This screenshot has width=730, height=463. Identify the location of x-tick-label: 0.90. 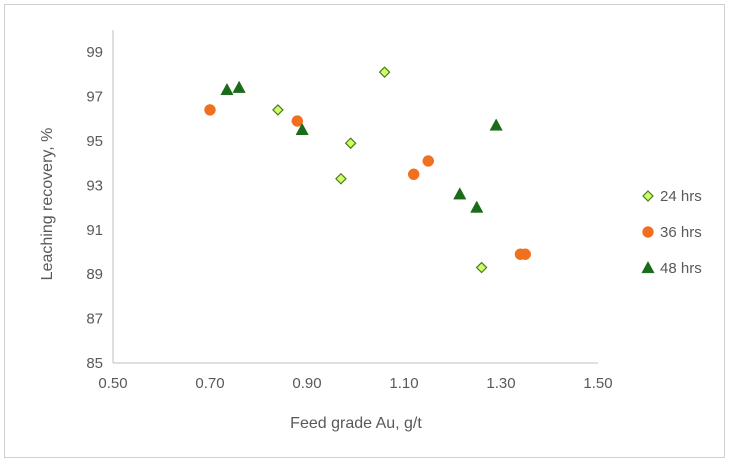
(306, 383).